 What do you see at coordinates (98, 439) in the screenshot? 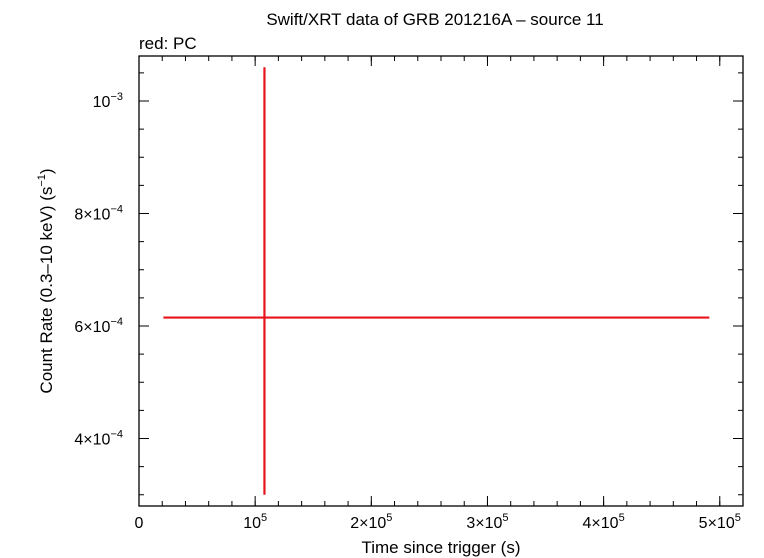
I see `y-tick-label: 4×10⁻⁴` at bounding box center [98, 439].